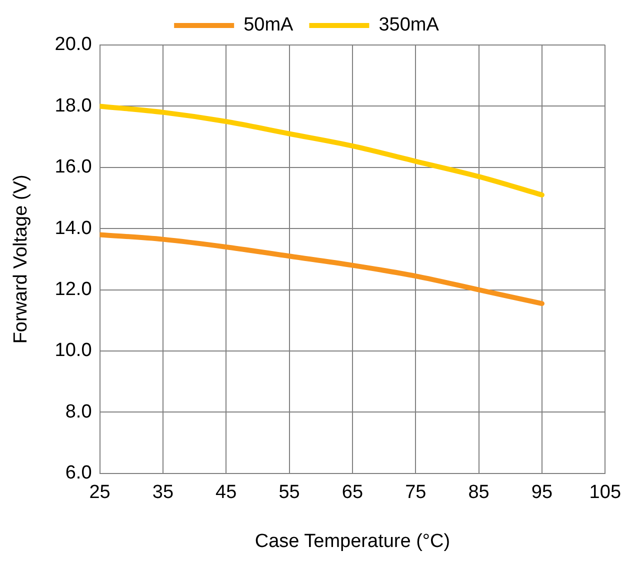 Image resolution: width=629 pixels, height=563 pixels. What do you see at coordinates (73, 289) in the screenshot?
I see `y-tick-label: 12.0` at bounding box center [73, 289].